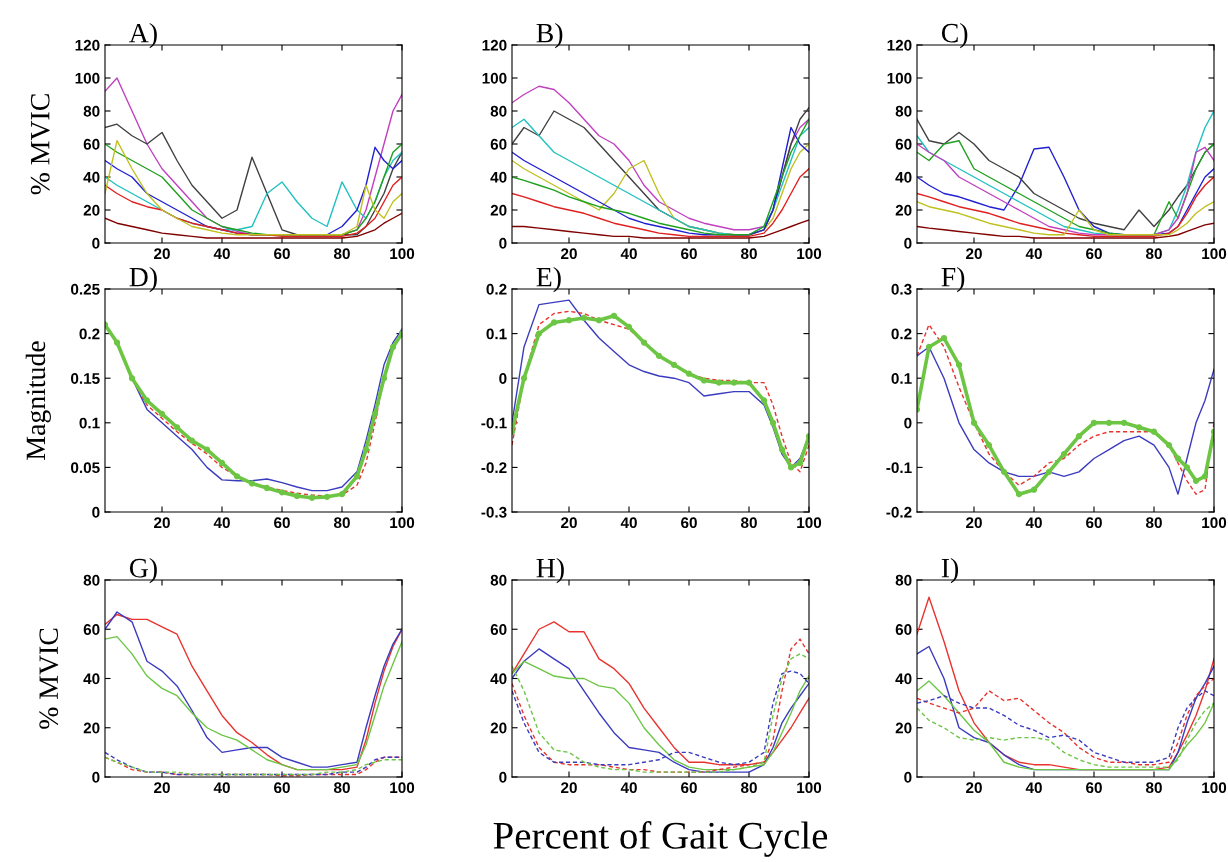 The height and width of the screenshot is (862, 1228). What do you see at coordinates (40, 144) in the screenshot?
I see `y-axis-title: % MVIC` at bounding box center [40, 144].